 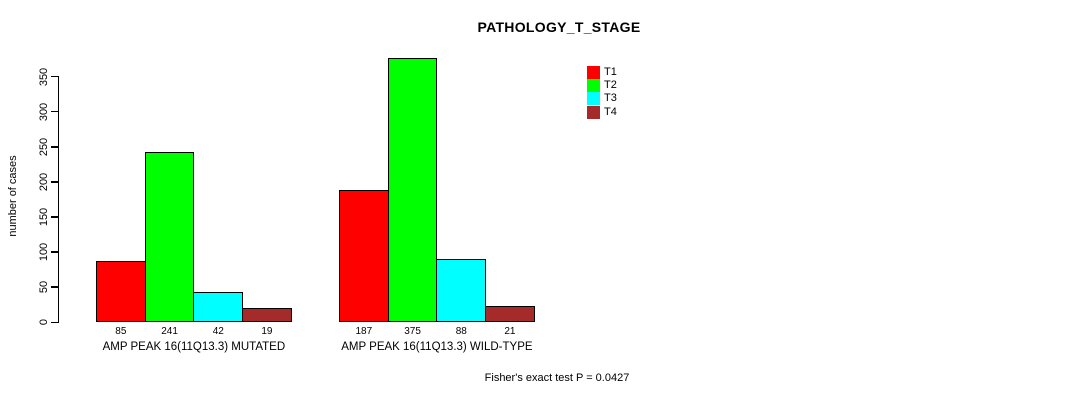 What do you see at coordinates (218, 306) in the screenshot?
I see `bar-t3-group1` at bounding box center [218, 306].